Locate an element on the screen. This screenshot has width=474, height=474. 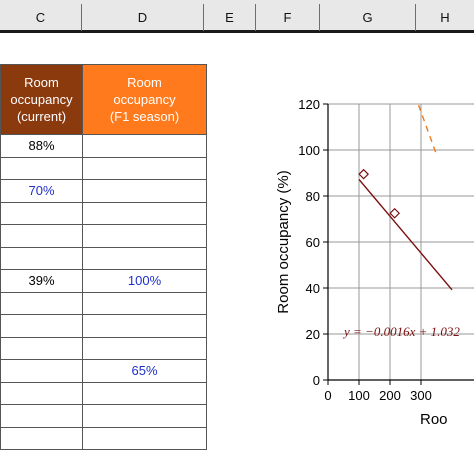
column-label: D is located at coordinates (142, 17).